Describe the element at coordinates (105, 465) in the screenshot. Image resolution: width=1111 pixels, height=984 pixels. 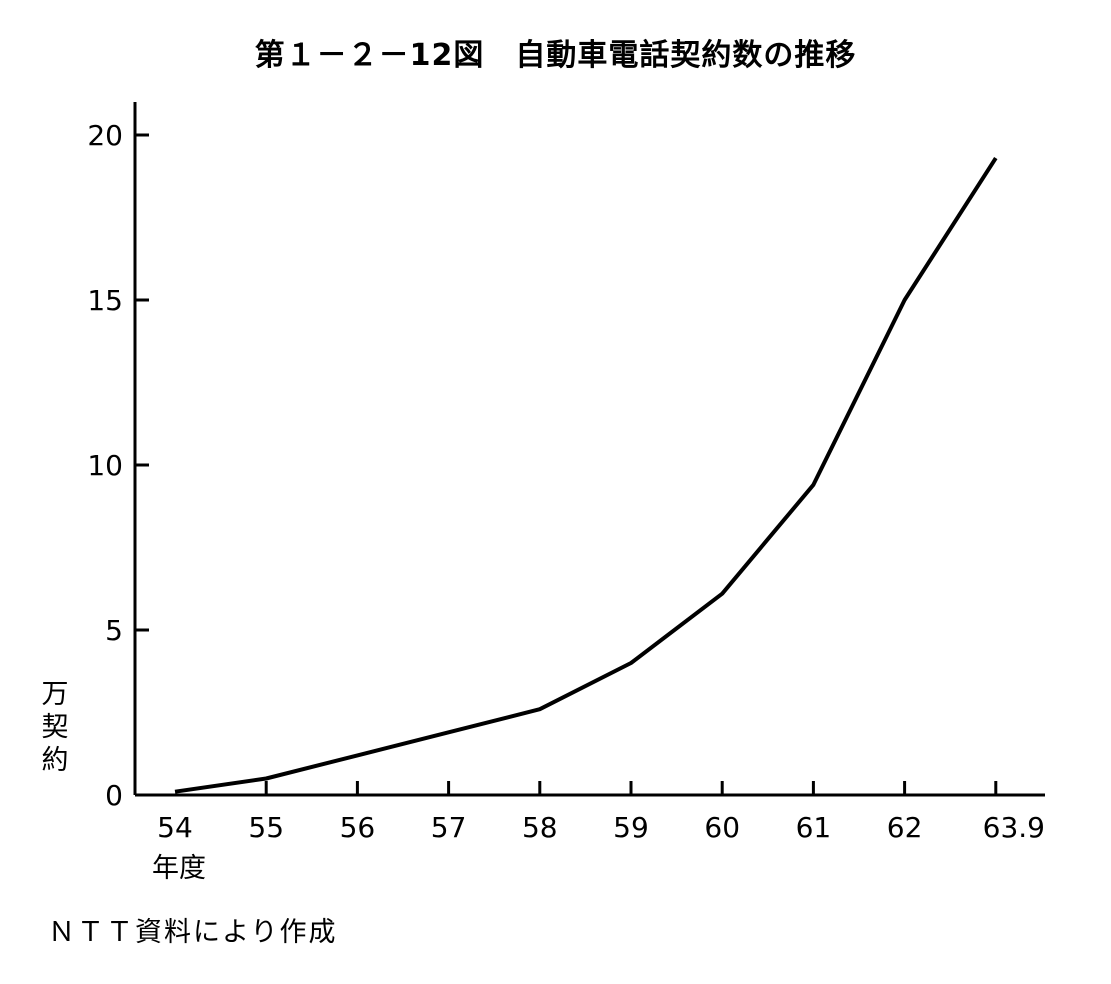
I see `y-tick-label: 10` at that location.